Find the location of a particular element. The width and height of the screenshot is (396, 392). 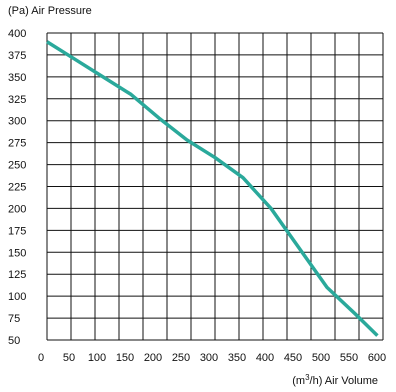

y-tick-label: 350 is located at coordinates (17, 78).